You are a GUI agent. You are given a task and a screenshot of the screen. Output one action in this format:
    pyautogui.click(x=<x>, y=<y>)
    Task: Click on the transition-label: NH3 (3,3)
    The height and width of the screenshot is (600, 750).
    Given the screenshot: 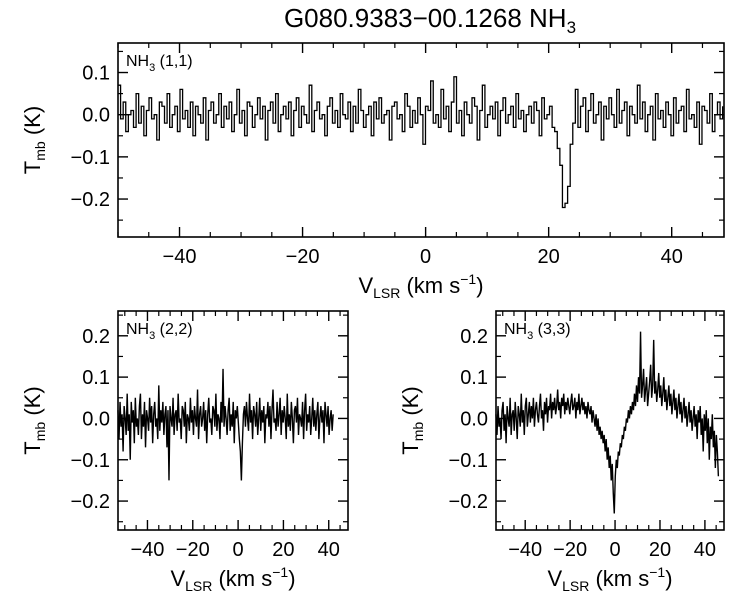 What is the action you would take?
    pyautogui.click(x=537, y=331)
    